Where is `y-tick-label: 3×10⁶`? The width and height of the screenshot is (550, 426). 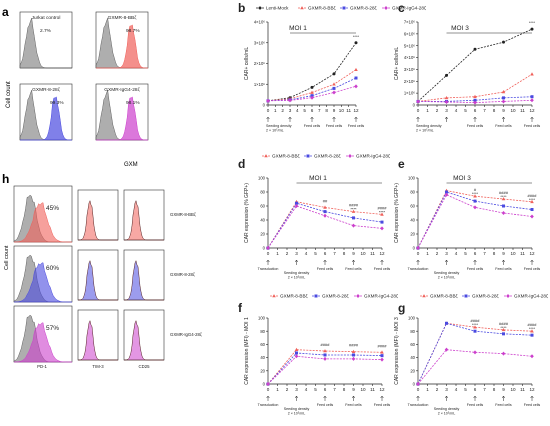 y-tick-label: 3×10⁶ is located at coordinates (259, 42).